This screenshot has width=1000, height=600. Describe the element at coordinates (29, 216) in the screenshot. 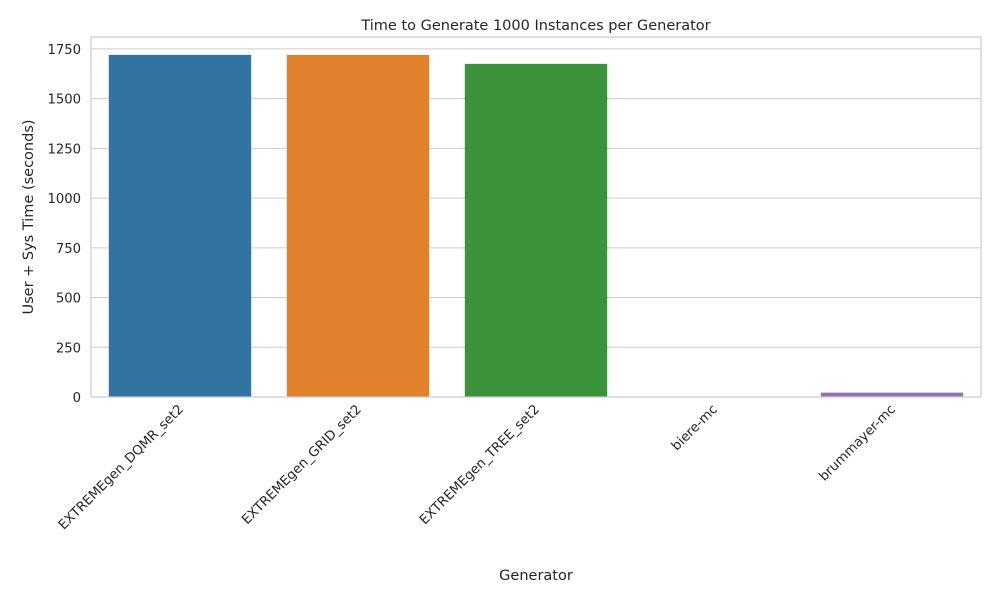

I see `y-axis-label: User + Sys Time (seconds)` at that location.